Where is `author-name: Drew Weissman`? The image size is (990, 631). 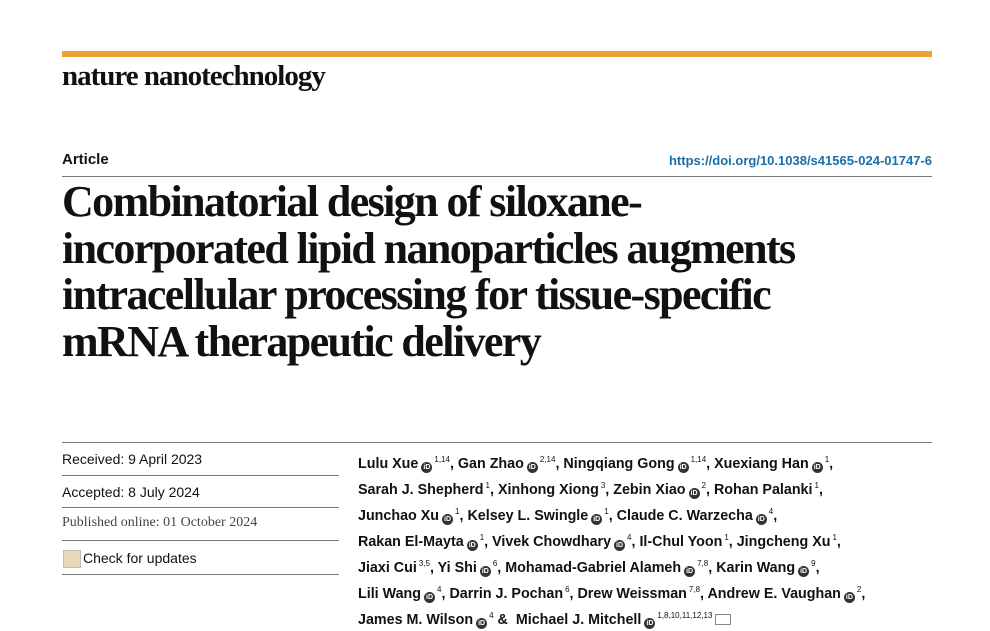 author-name: Drew Weissman is located at coordinates (632, 594).